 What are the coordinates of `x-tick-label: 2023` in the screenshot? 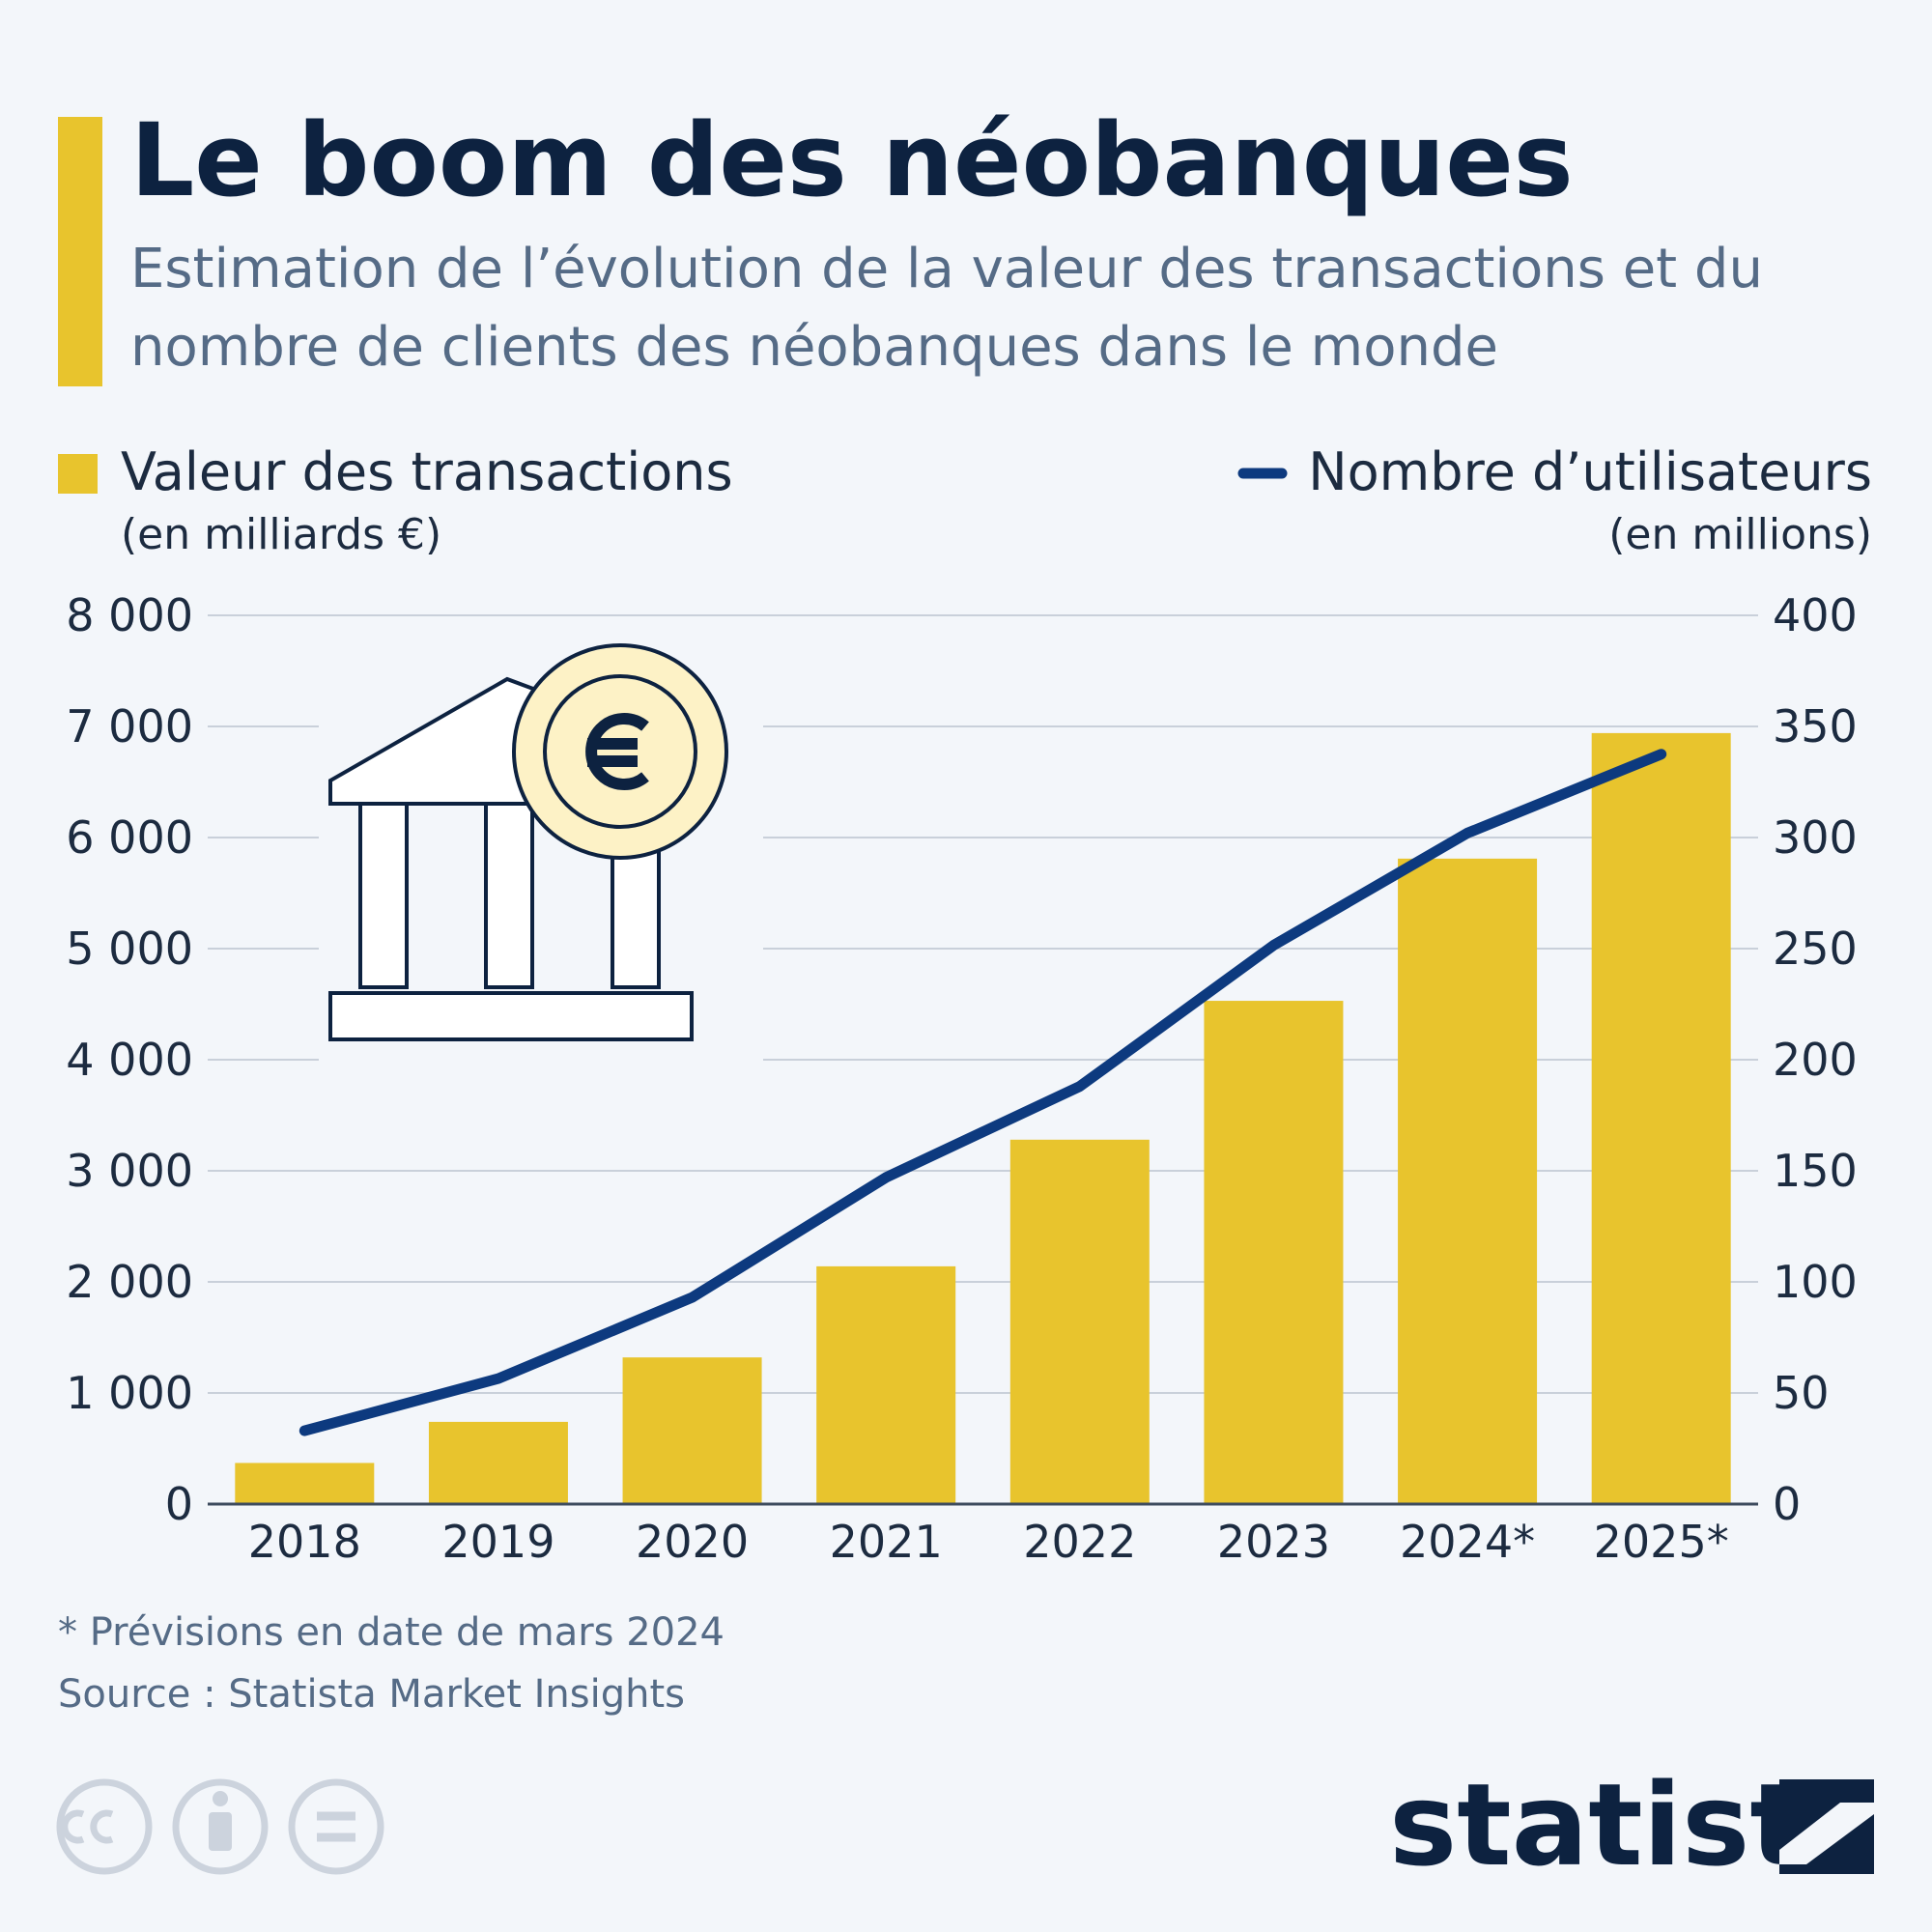 It's located at (1273, 1542).